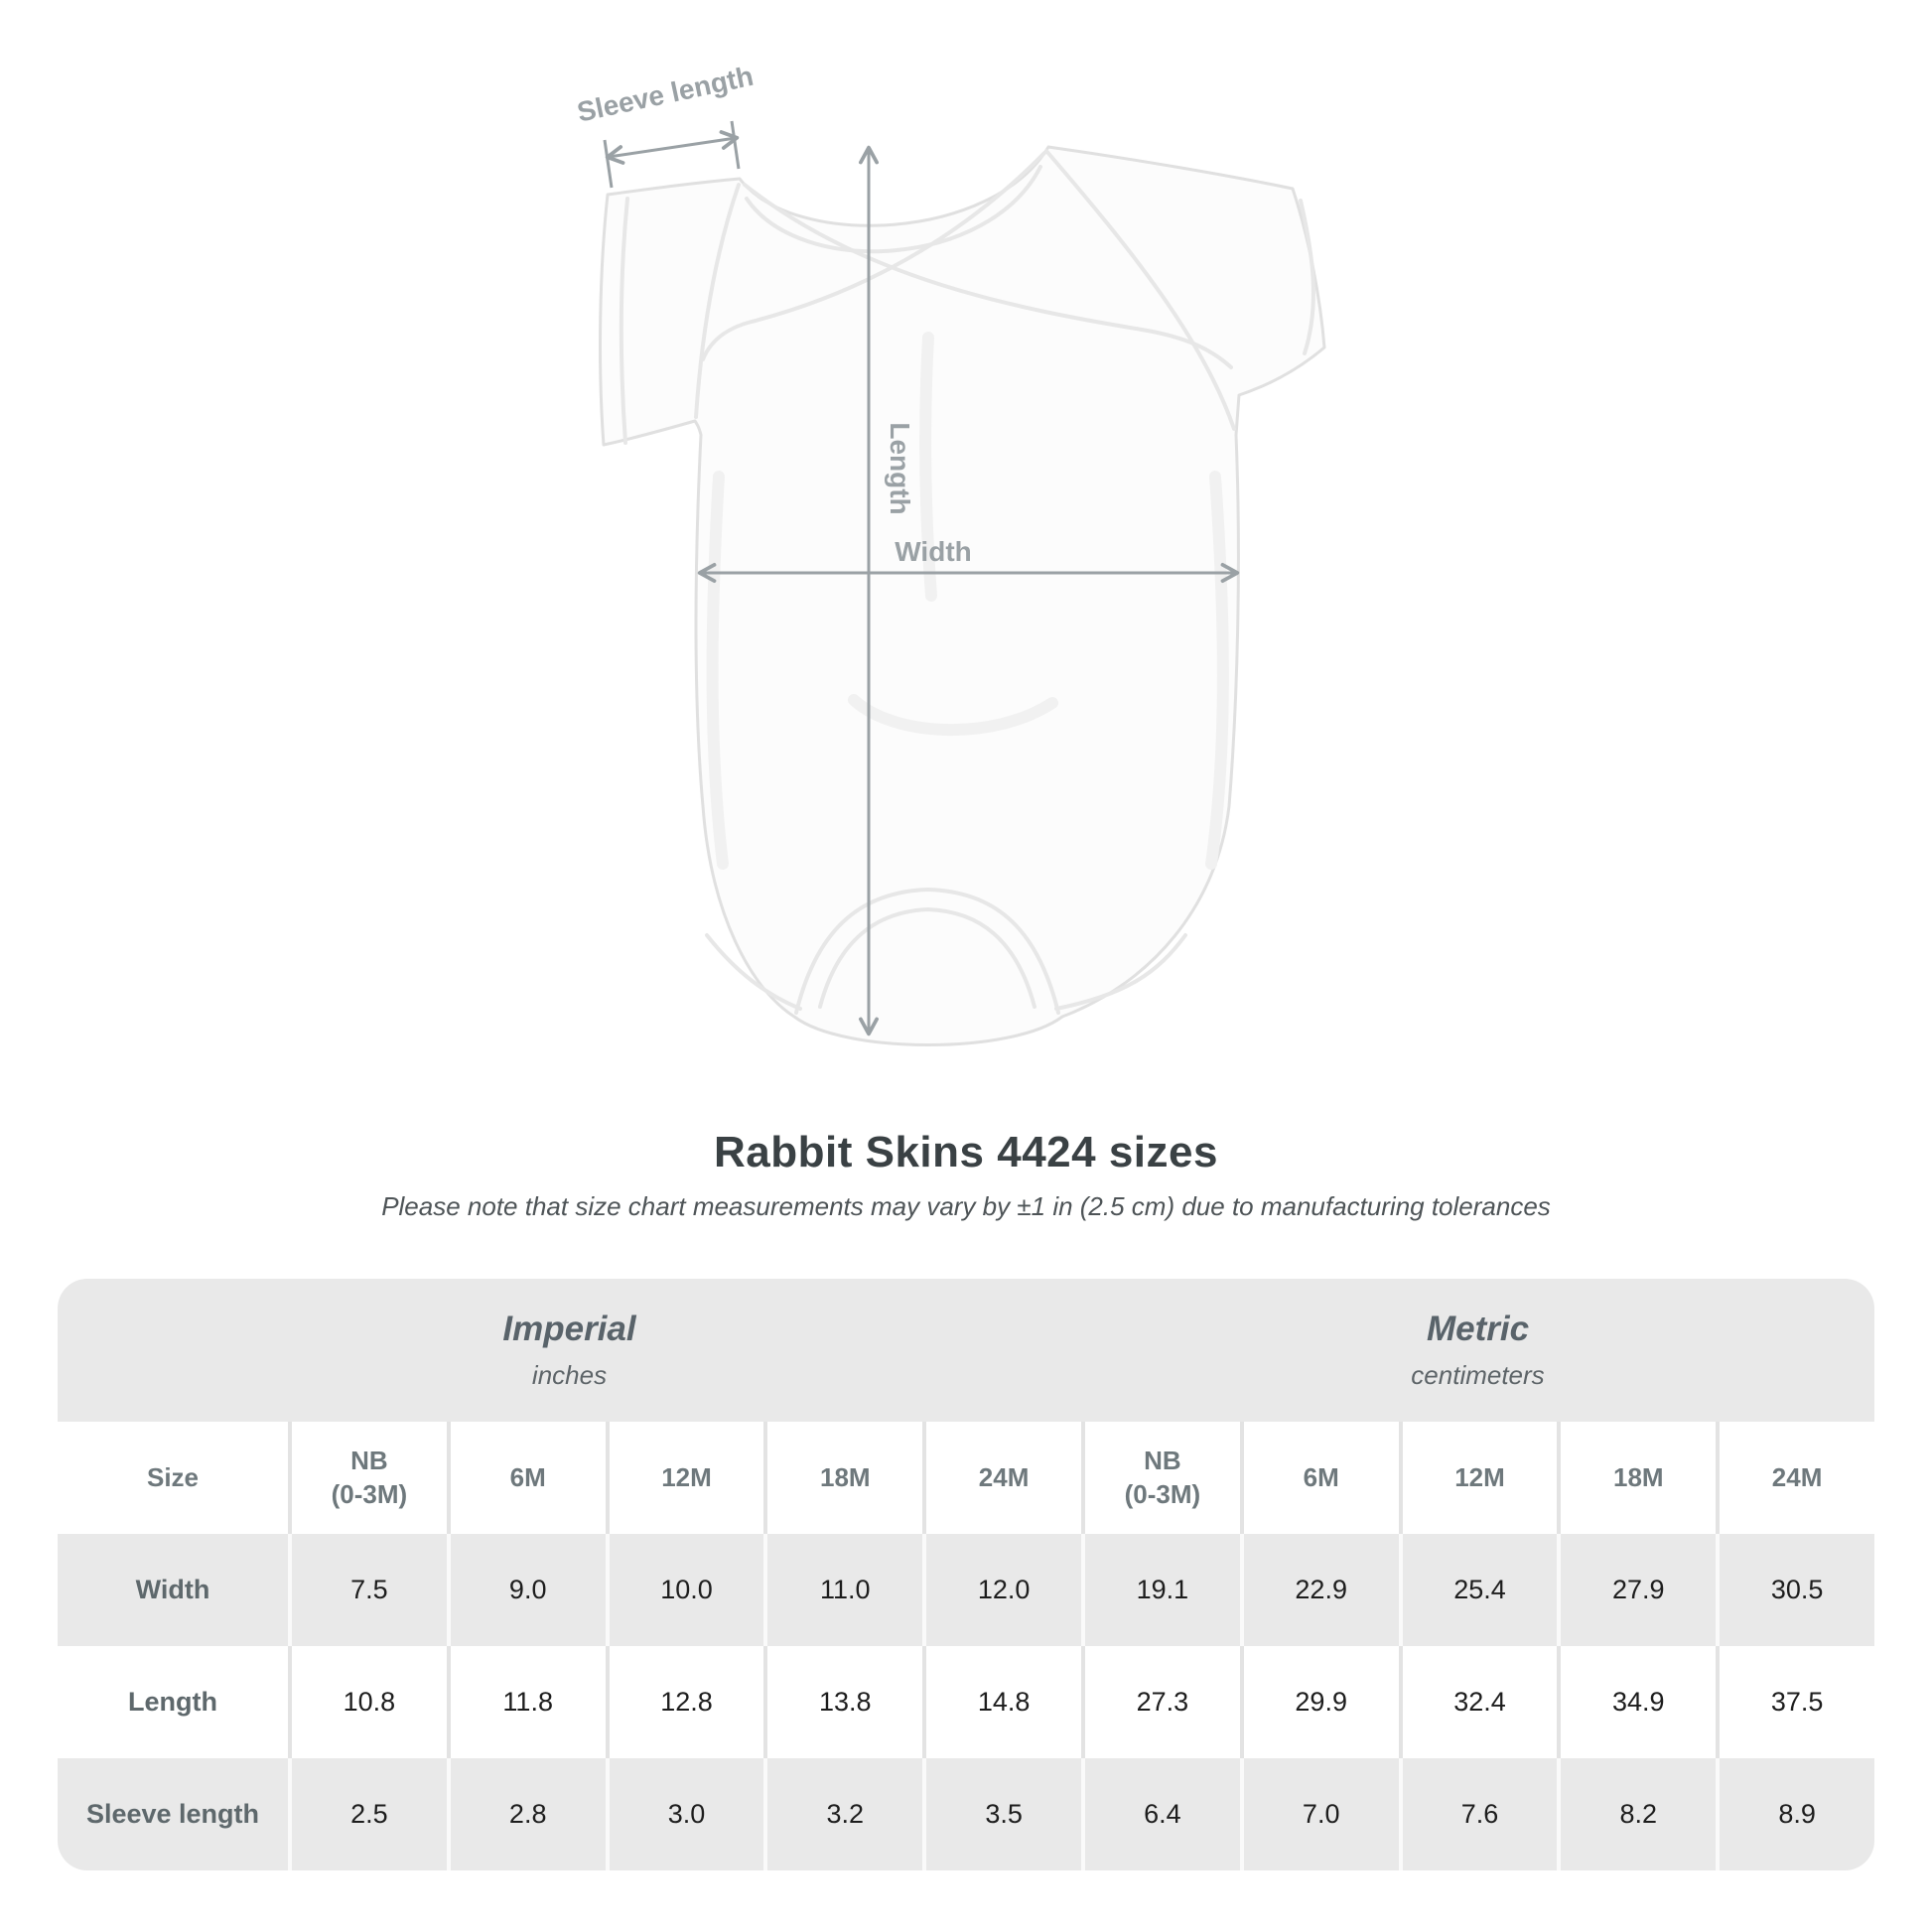 The width and height of the screenshot is (1932, 1932). I want to click on length-label: Length, so click(900, 468).